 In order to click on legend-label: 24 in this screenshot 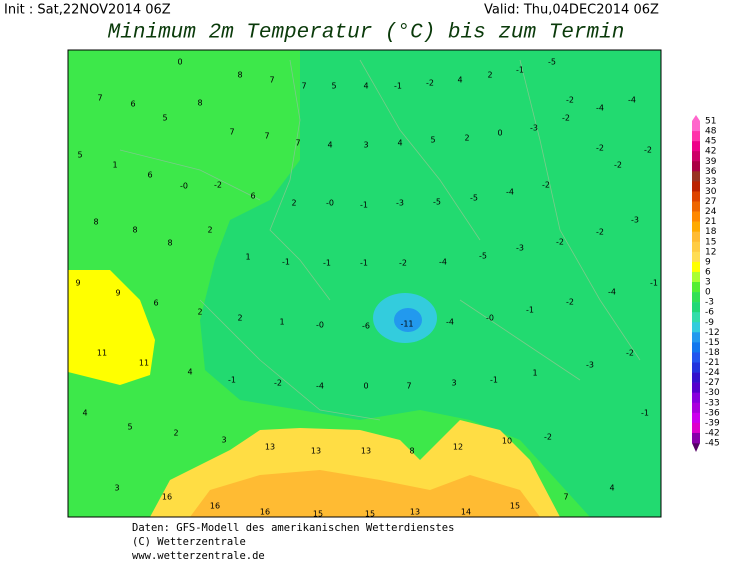, I will do `click(711, 212)`.